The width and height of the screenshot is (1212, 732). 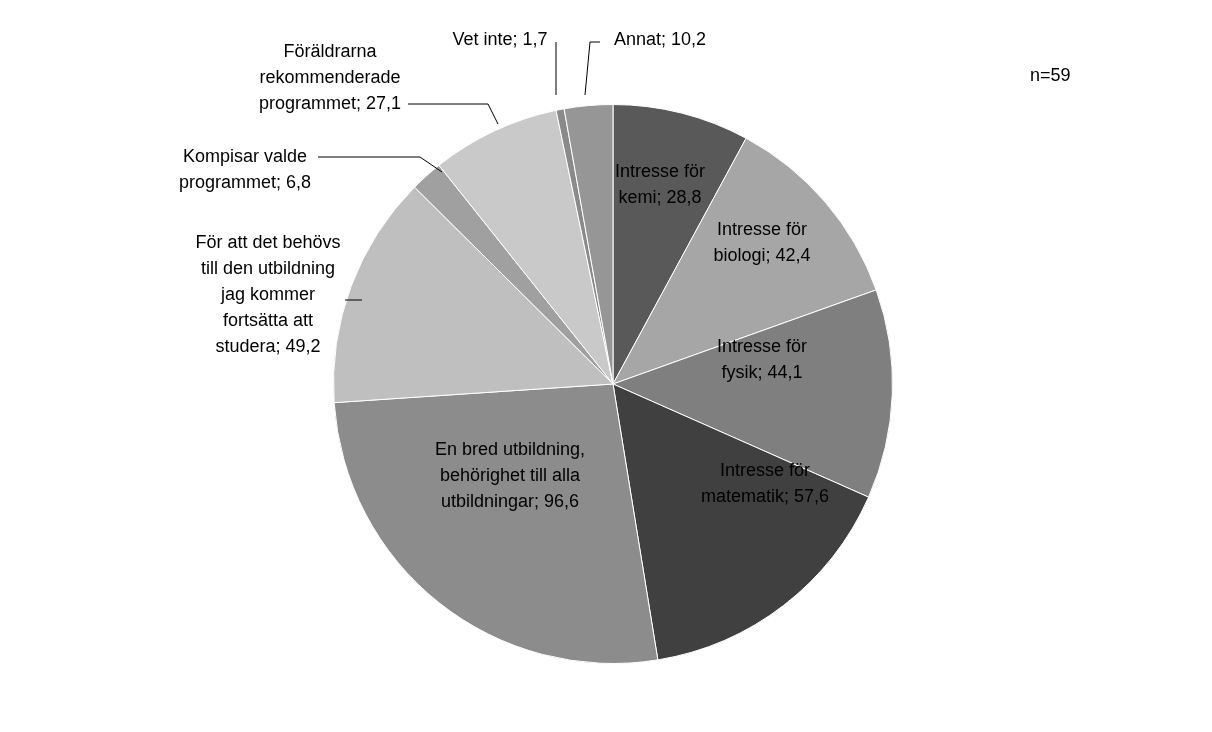 I want to click on text: n=59, so click(x=1050, y=74).